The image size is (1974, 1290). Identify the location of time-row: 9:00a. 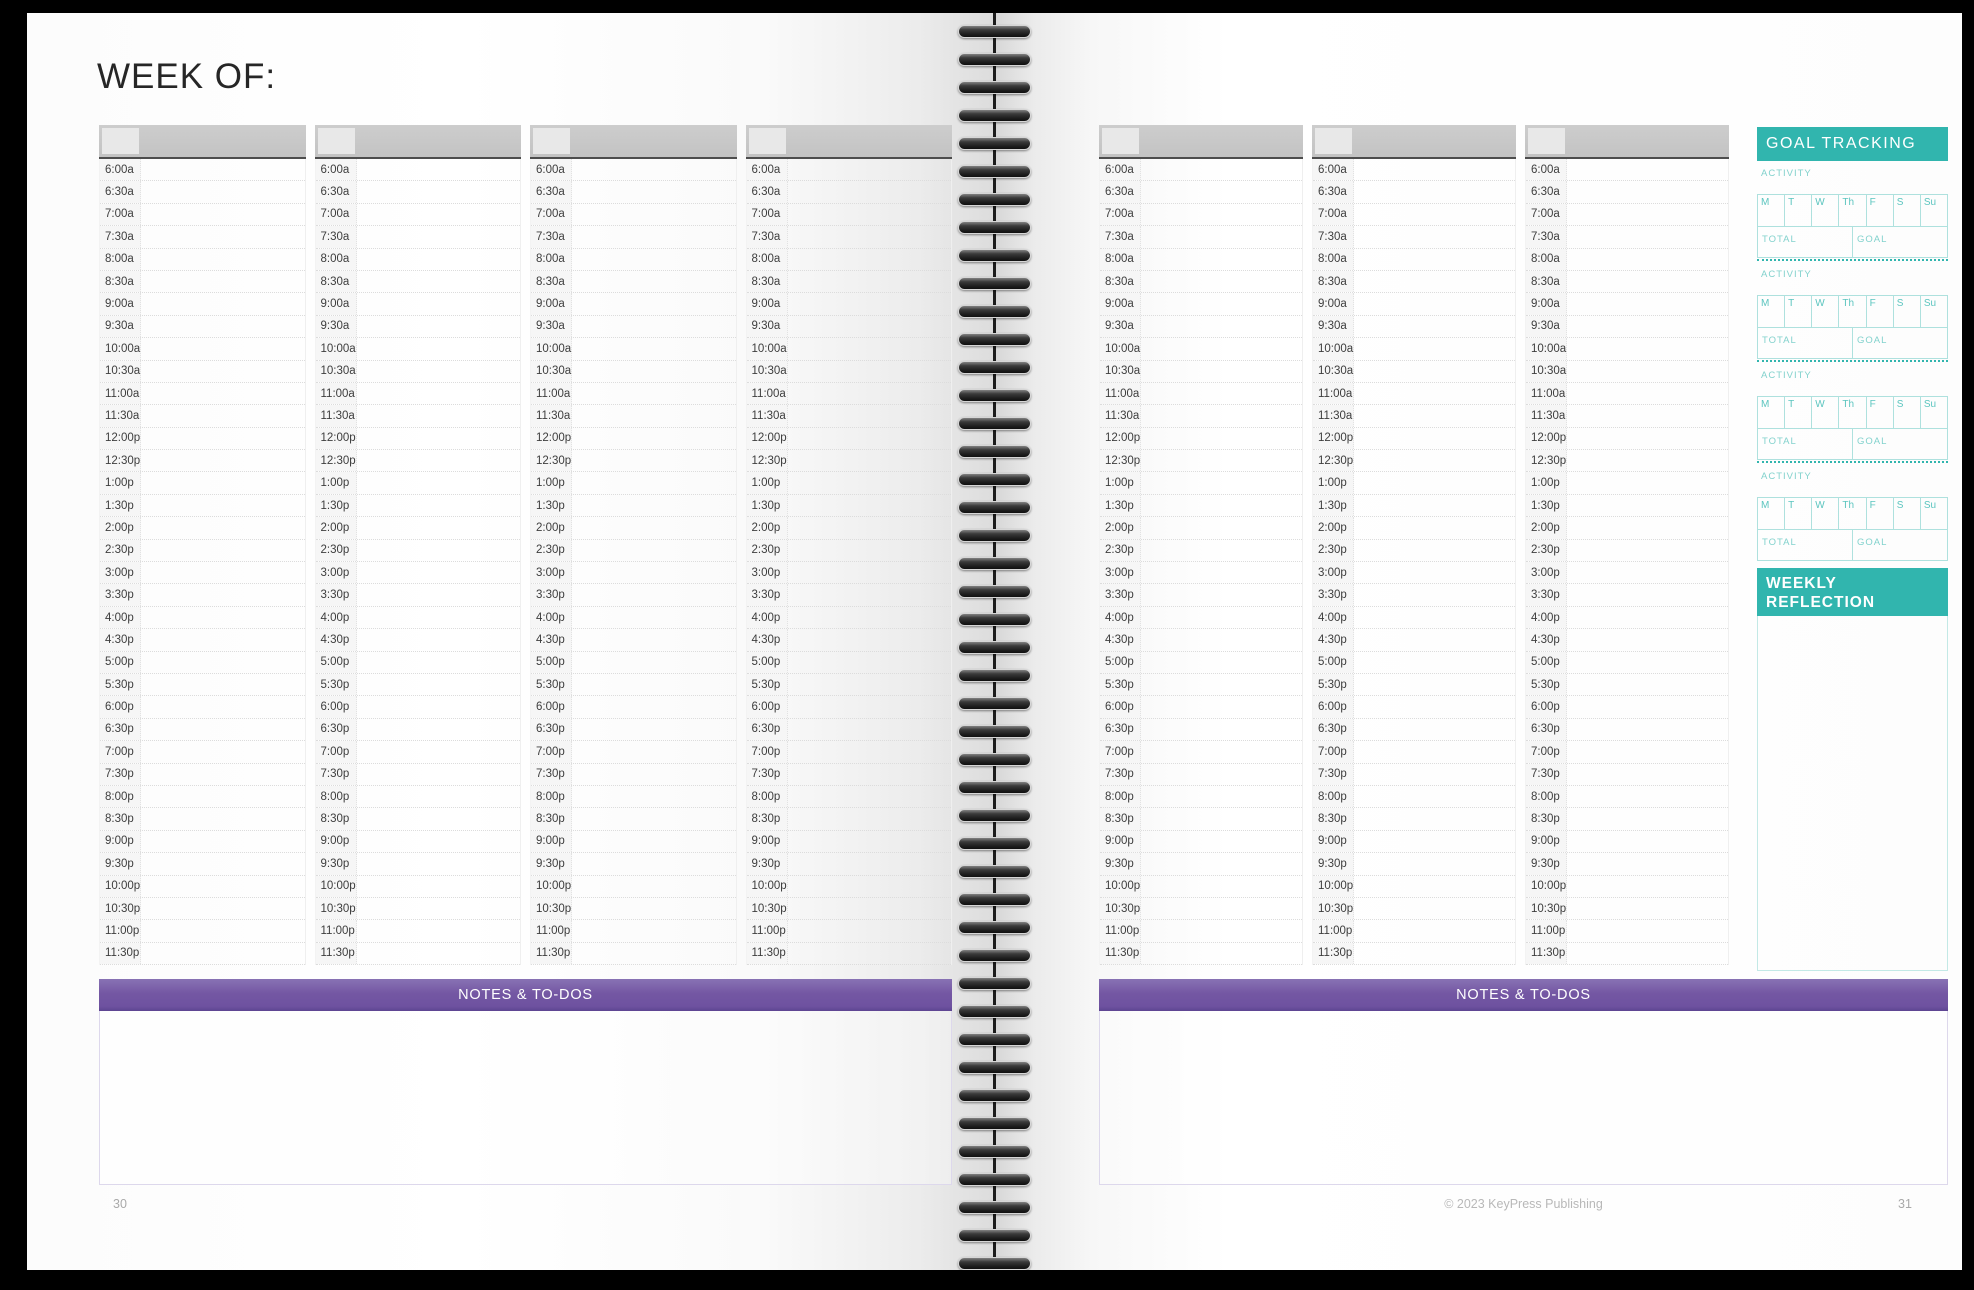
(1201, 304).